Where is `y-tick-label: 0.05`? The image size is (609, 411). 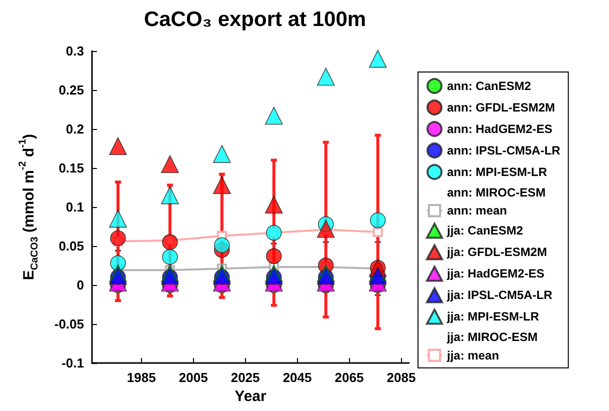 y-tick-label: 0.05 is located at coordinates (71, 246).